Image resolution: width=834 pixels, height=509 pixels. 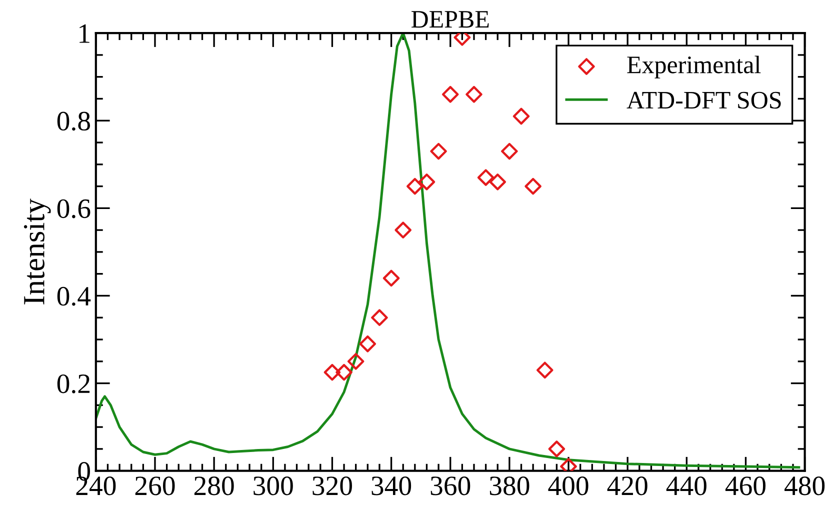 I want to click on x-tick-label: 340, so click(x=392, y=486).